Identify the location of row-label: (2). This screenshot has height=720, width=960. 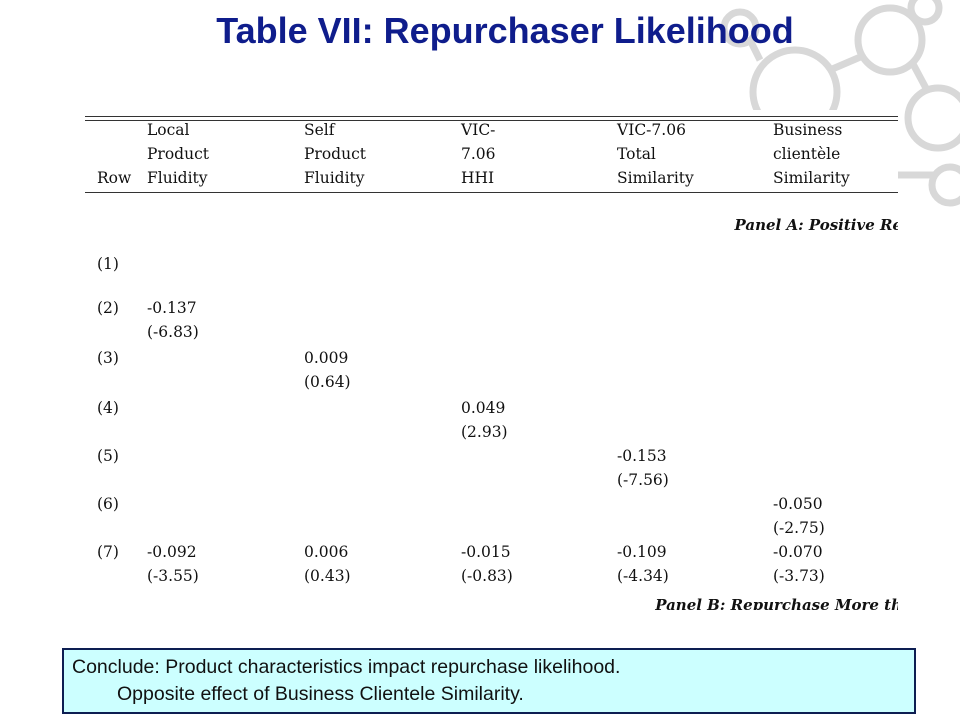
(108, 308).